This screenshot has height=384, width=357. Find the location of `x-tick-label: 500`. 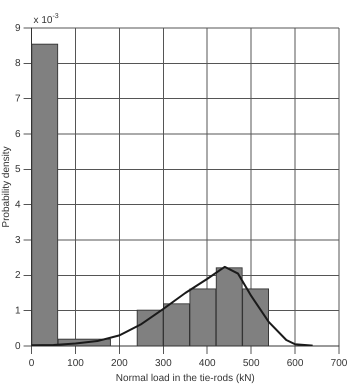

x-tick-label: 500 is located at coordinates (251, 363).